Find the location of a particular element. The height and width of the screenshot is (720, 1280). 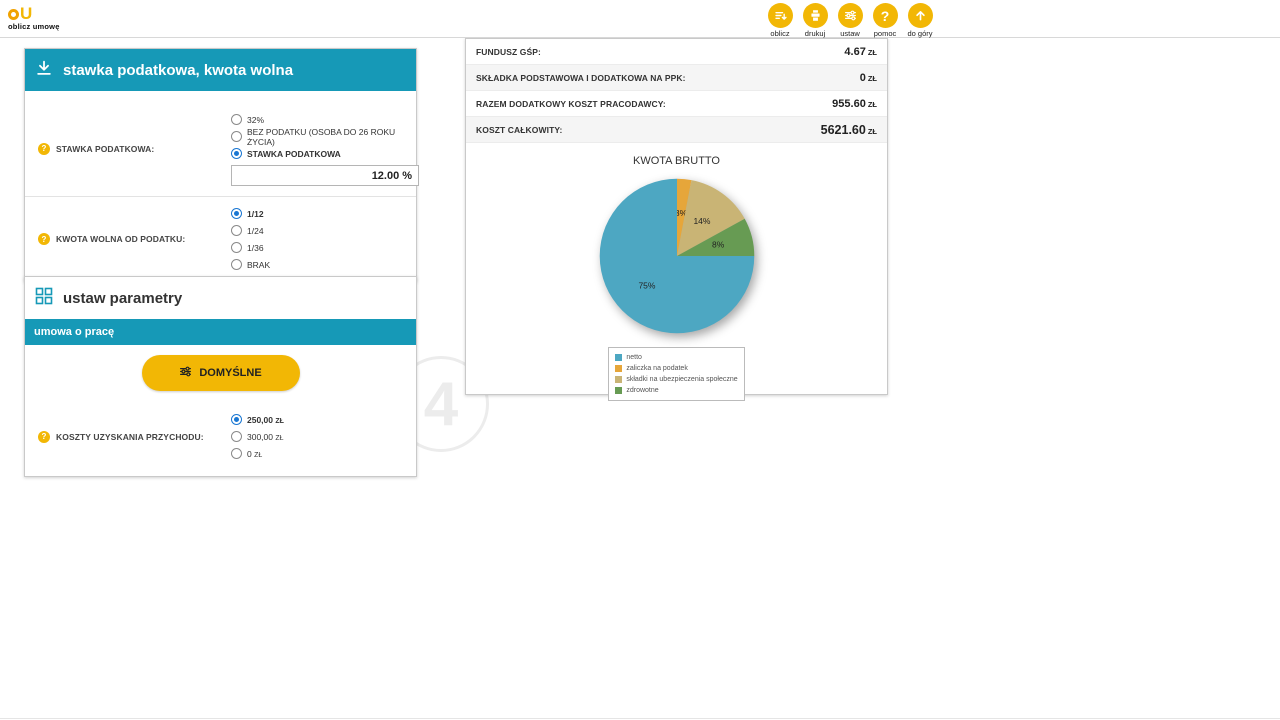

pie-slice-label: 3% is located at coordinates (680, 213).